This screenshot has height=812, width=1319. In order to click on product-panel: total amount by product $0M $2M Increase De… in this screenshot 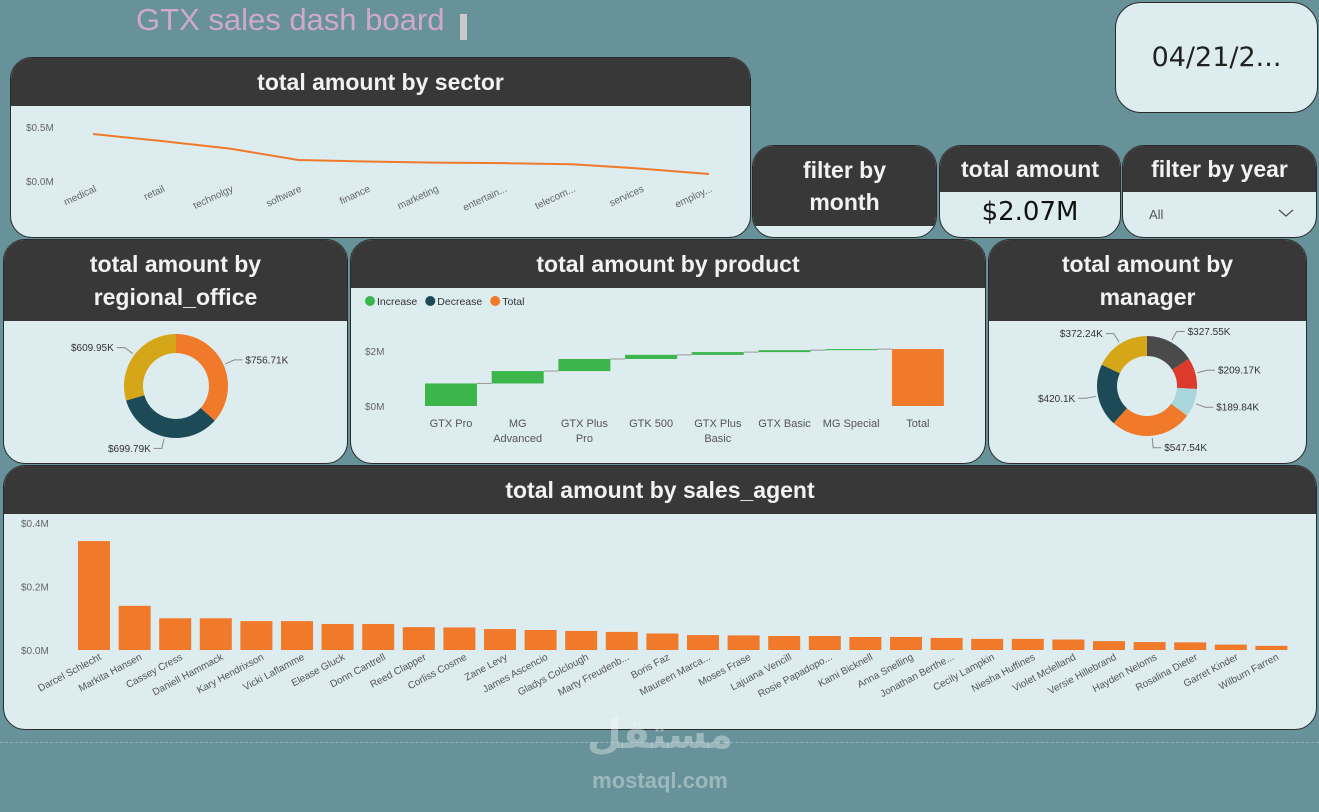, I will do `click(668, 351)`.